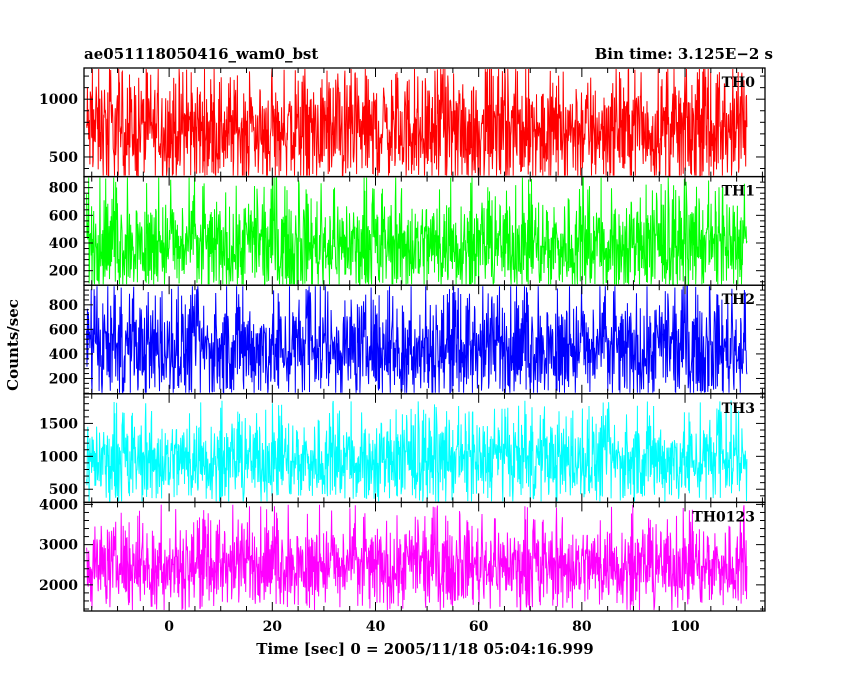  Describe the element at coordinates (738, 409) in the screenshot. I see `panel-label-th3: TH3` at that location.